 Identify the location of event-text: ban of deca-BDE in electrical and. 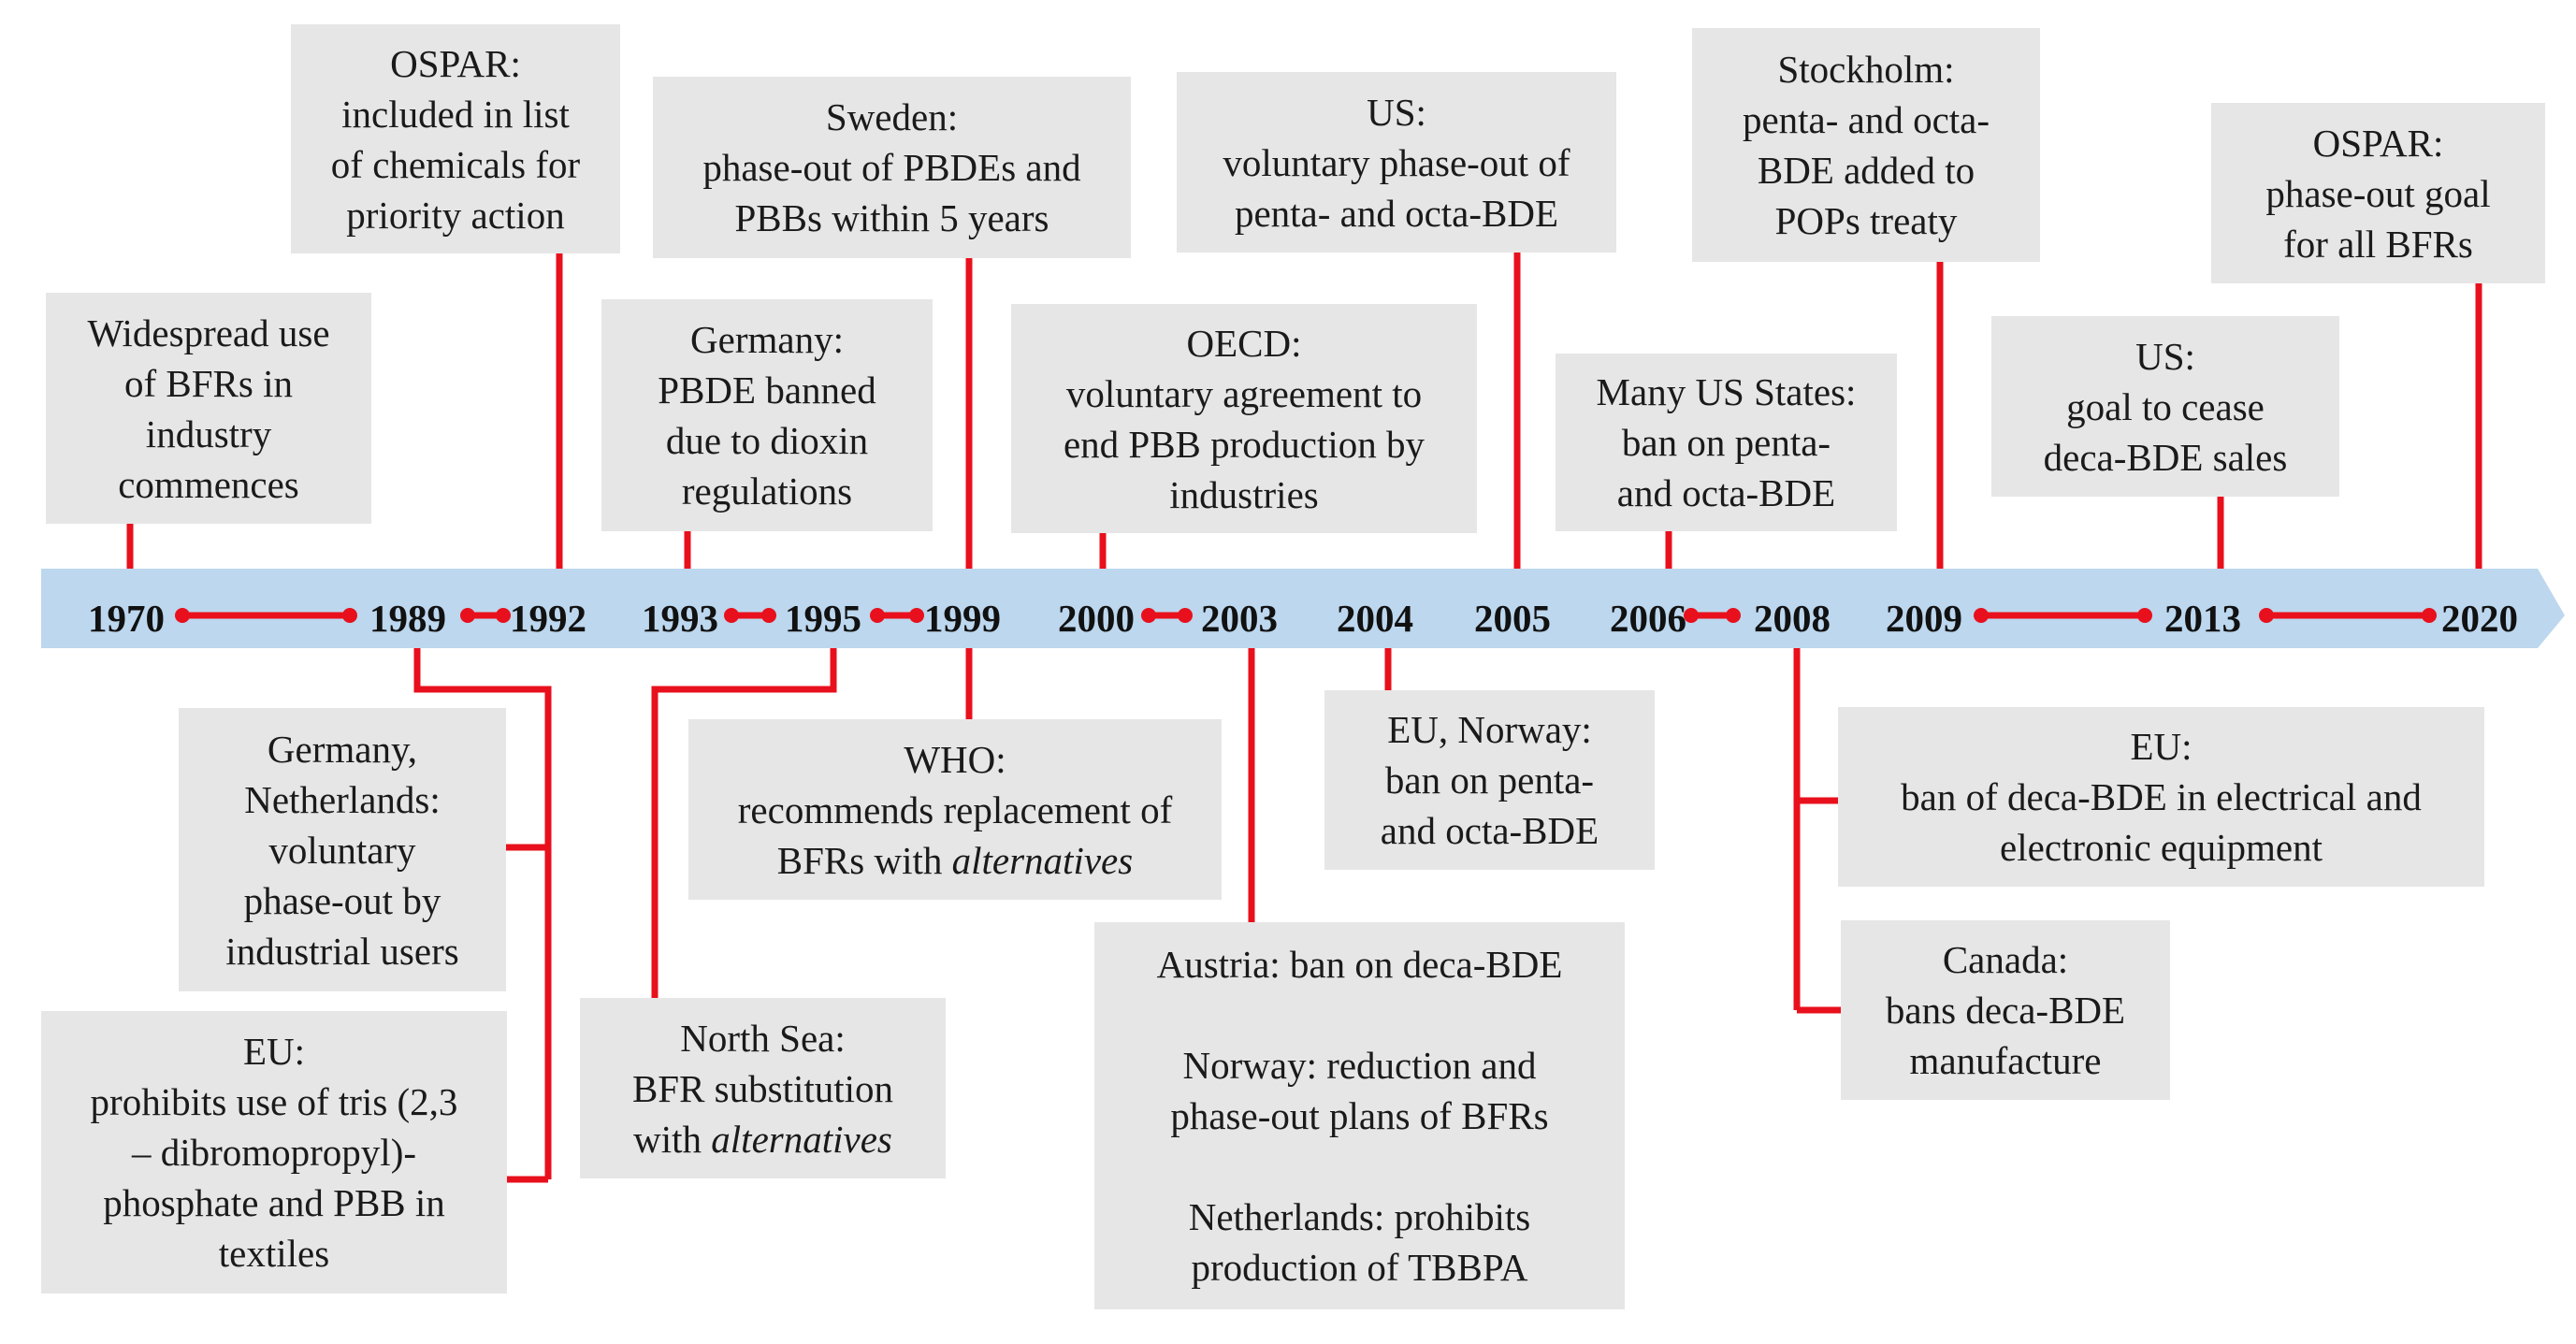
(2161, 796).